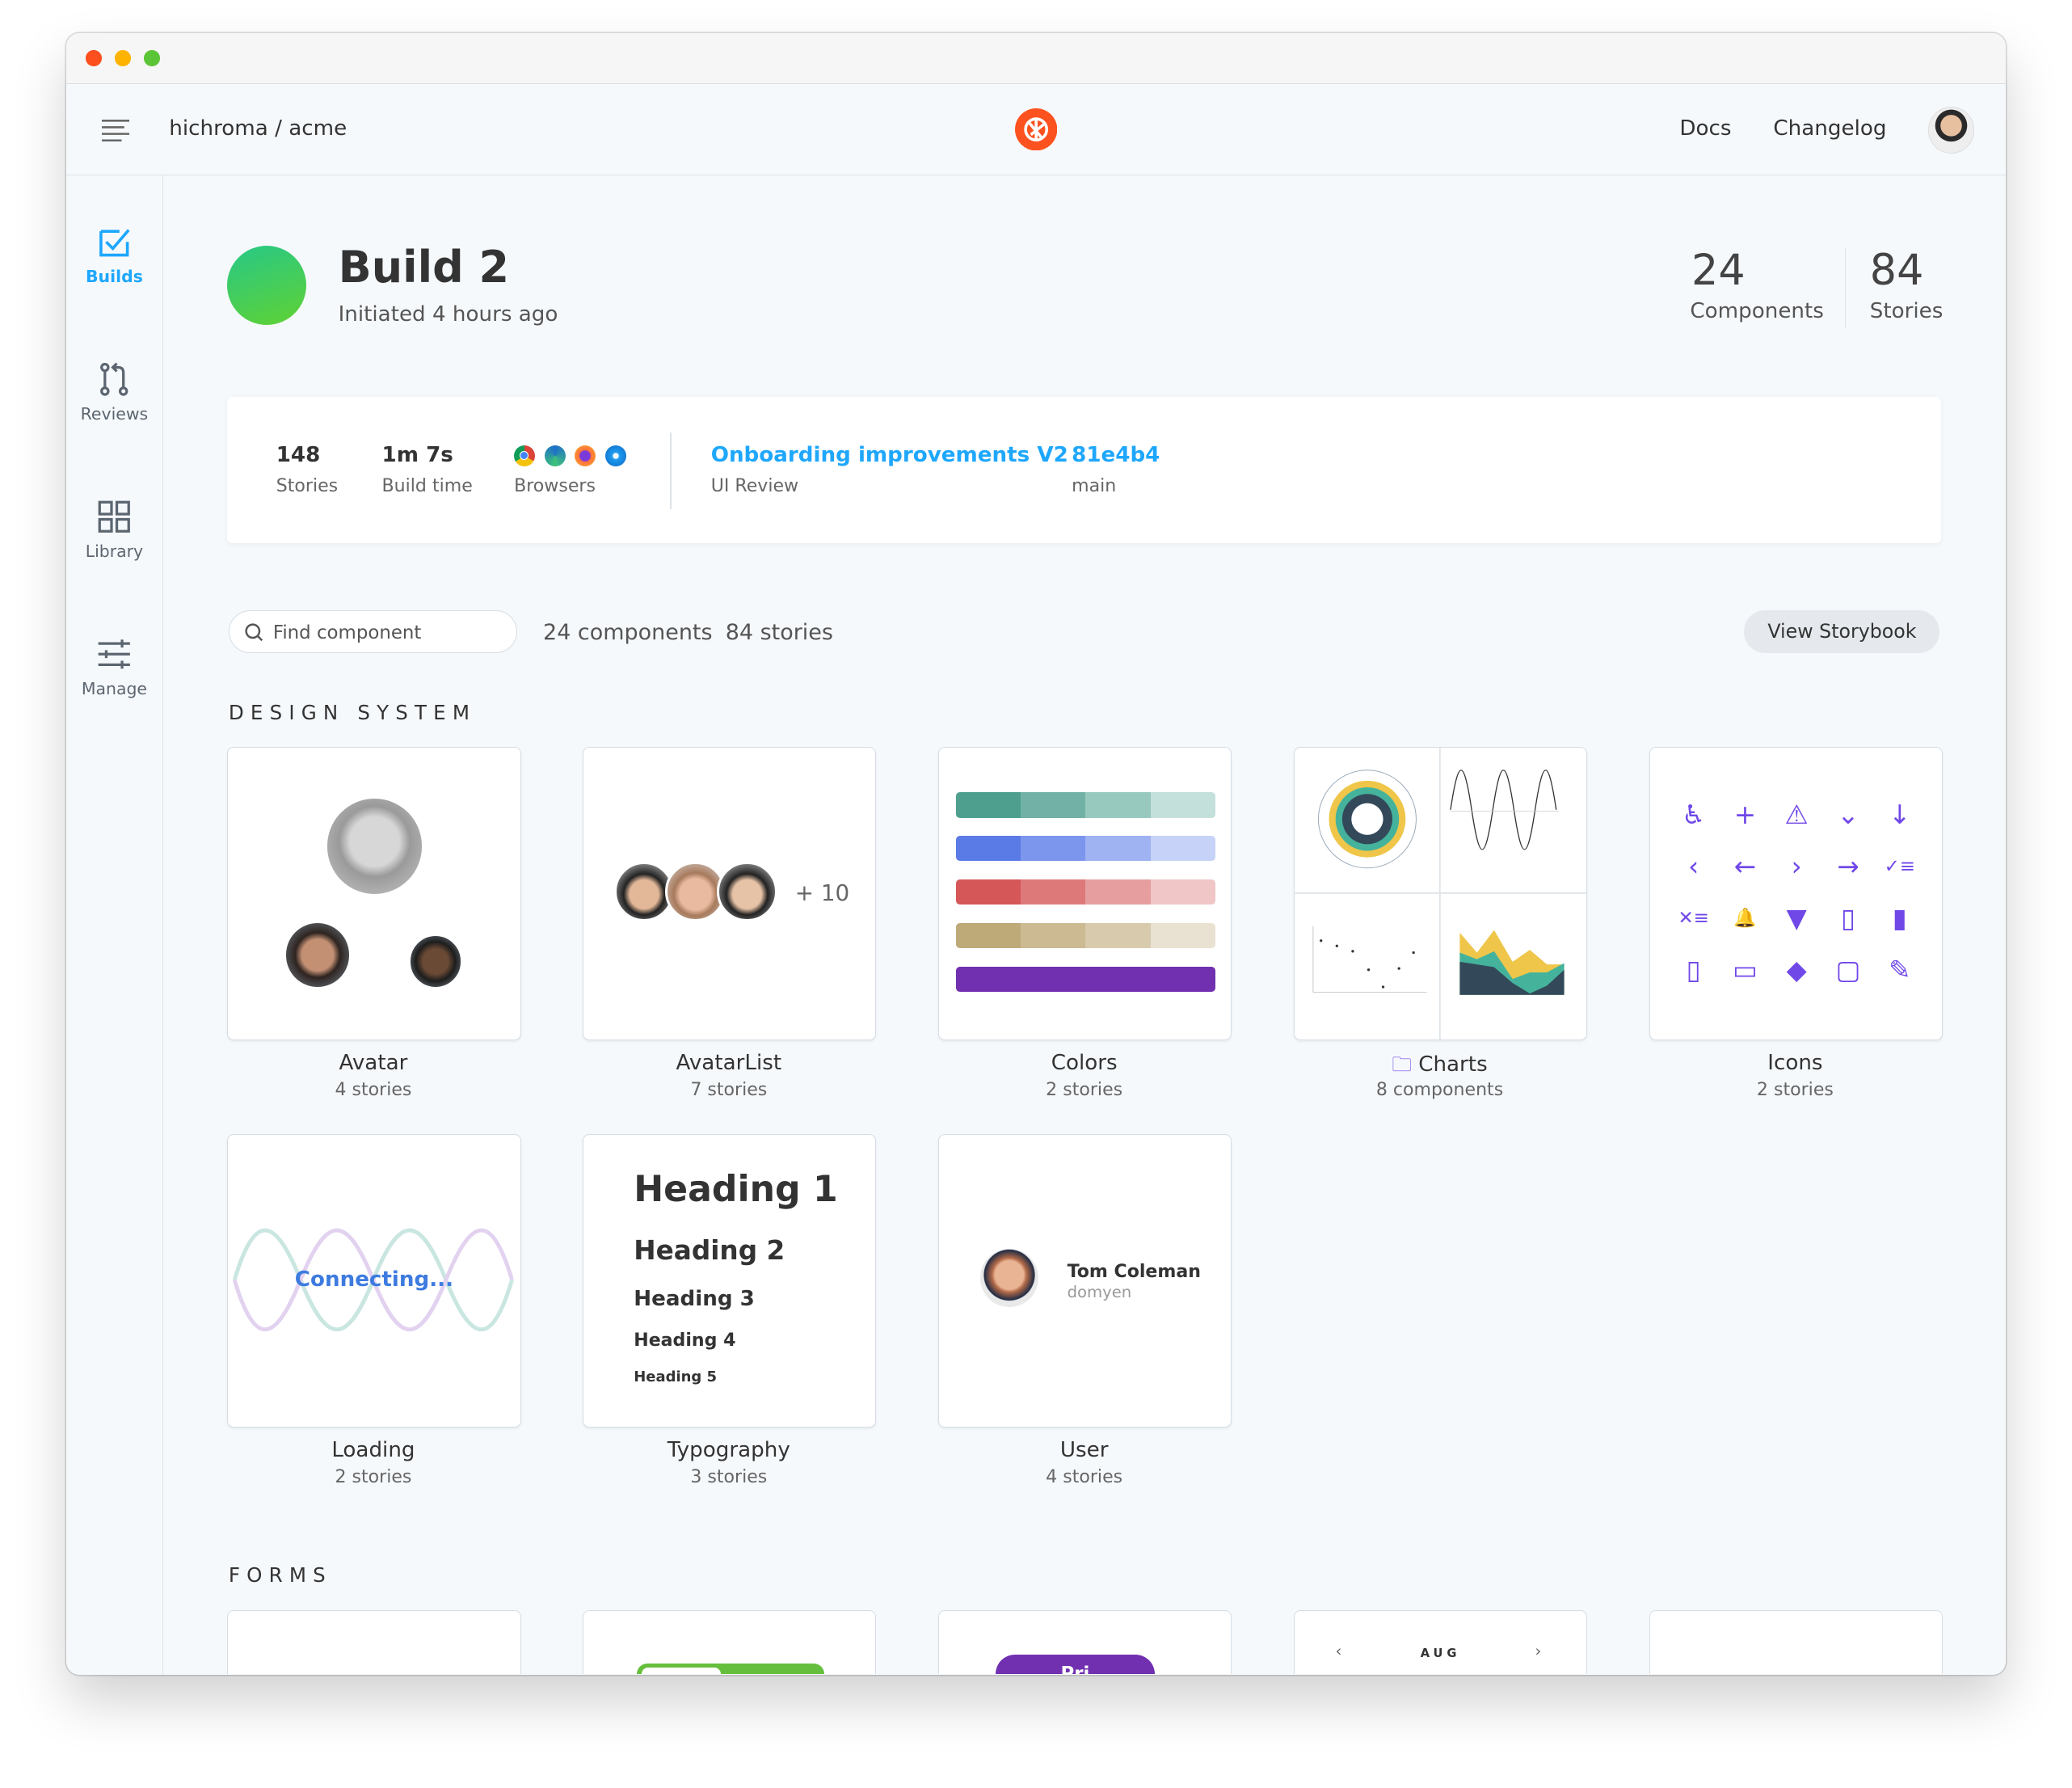 This screenshot has width=2072, height=1788. I want to click on pull-request-icon, so click(114, 379).